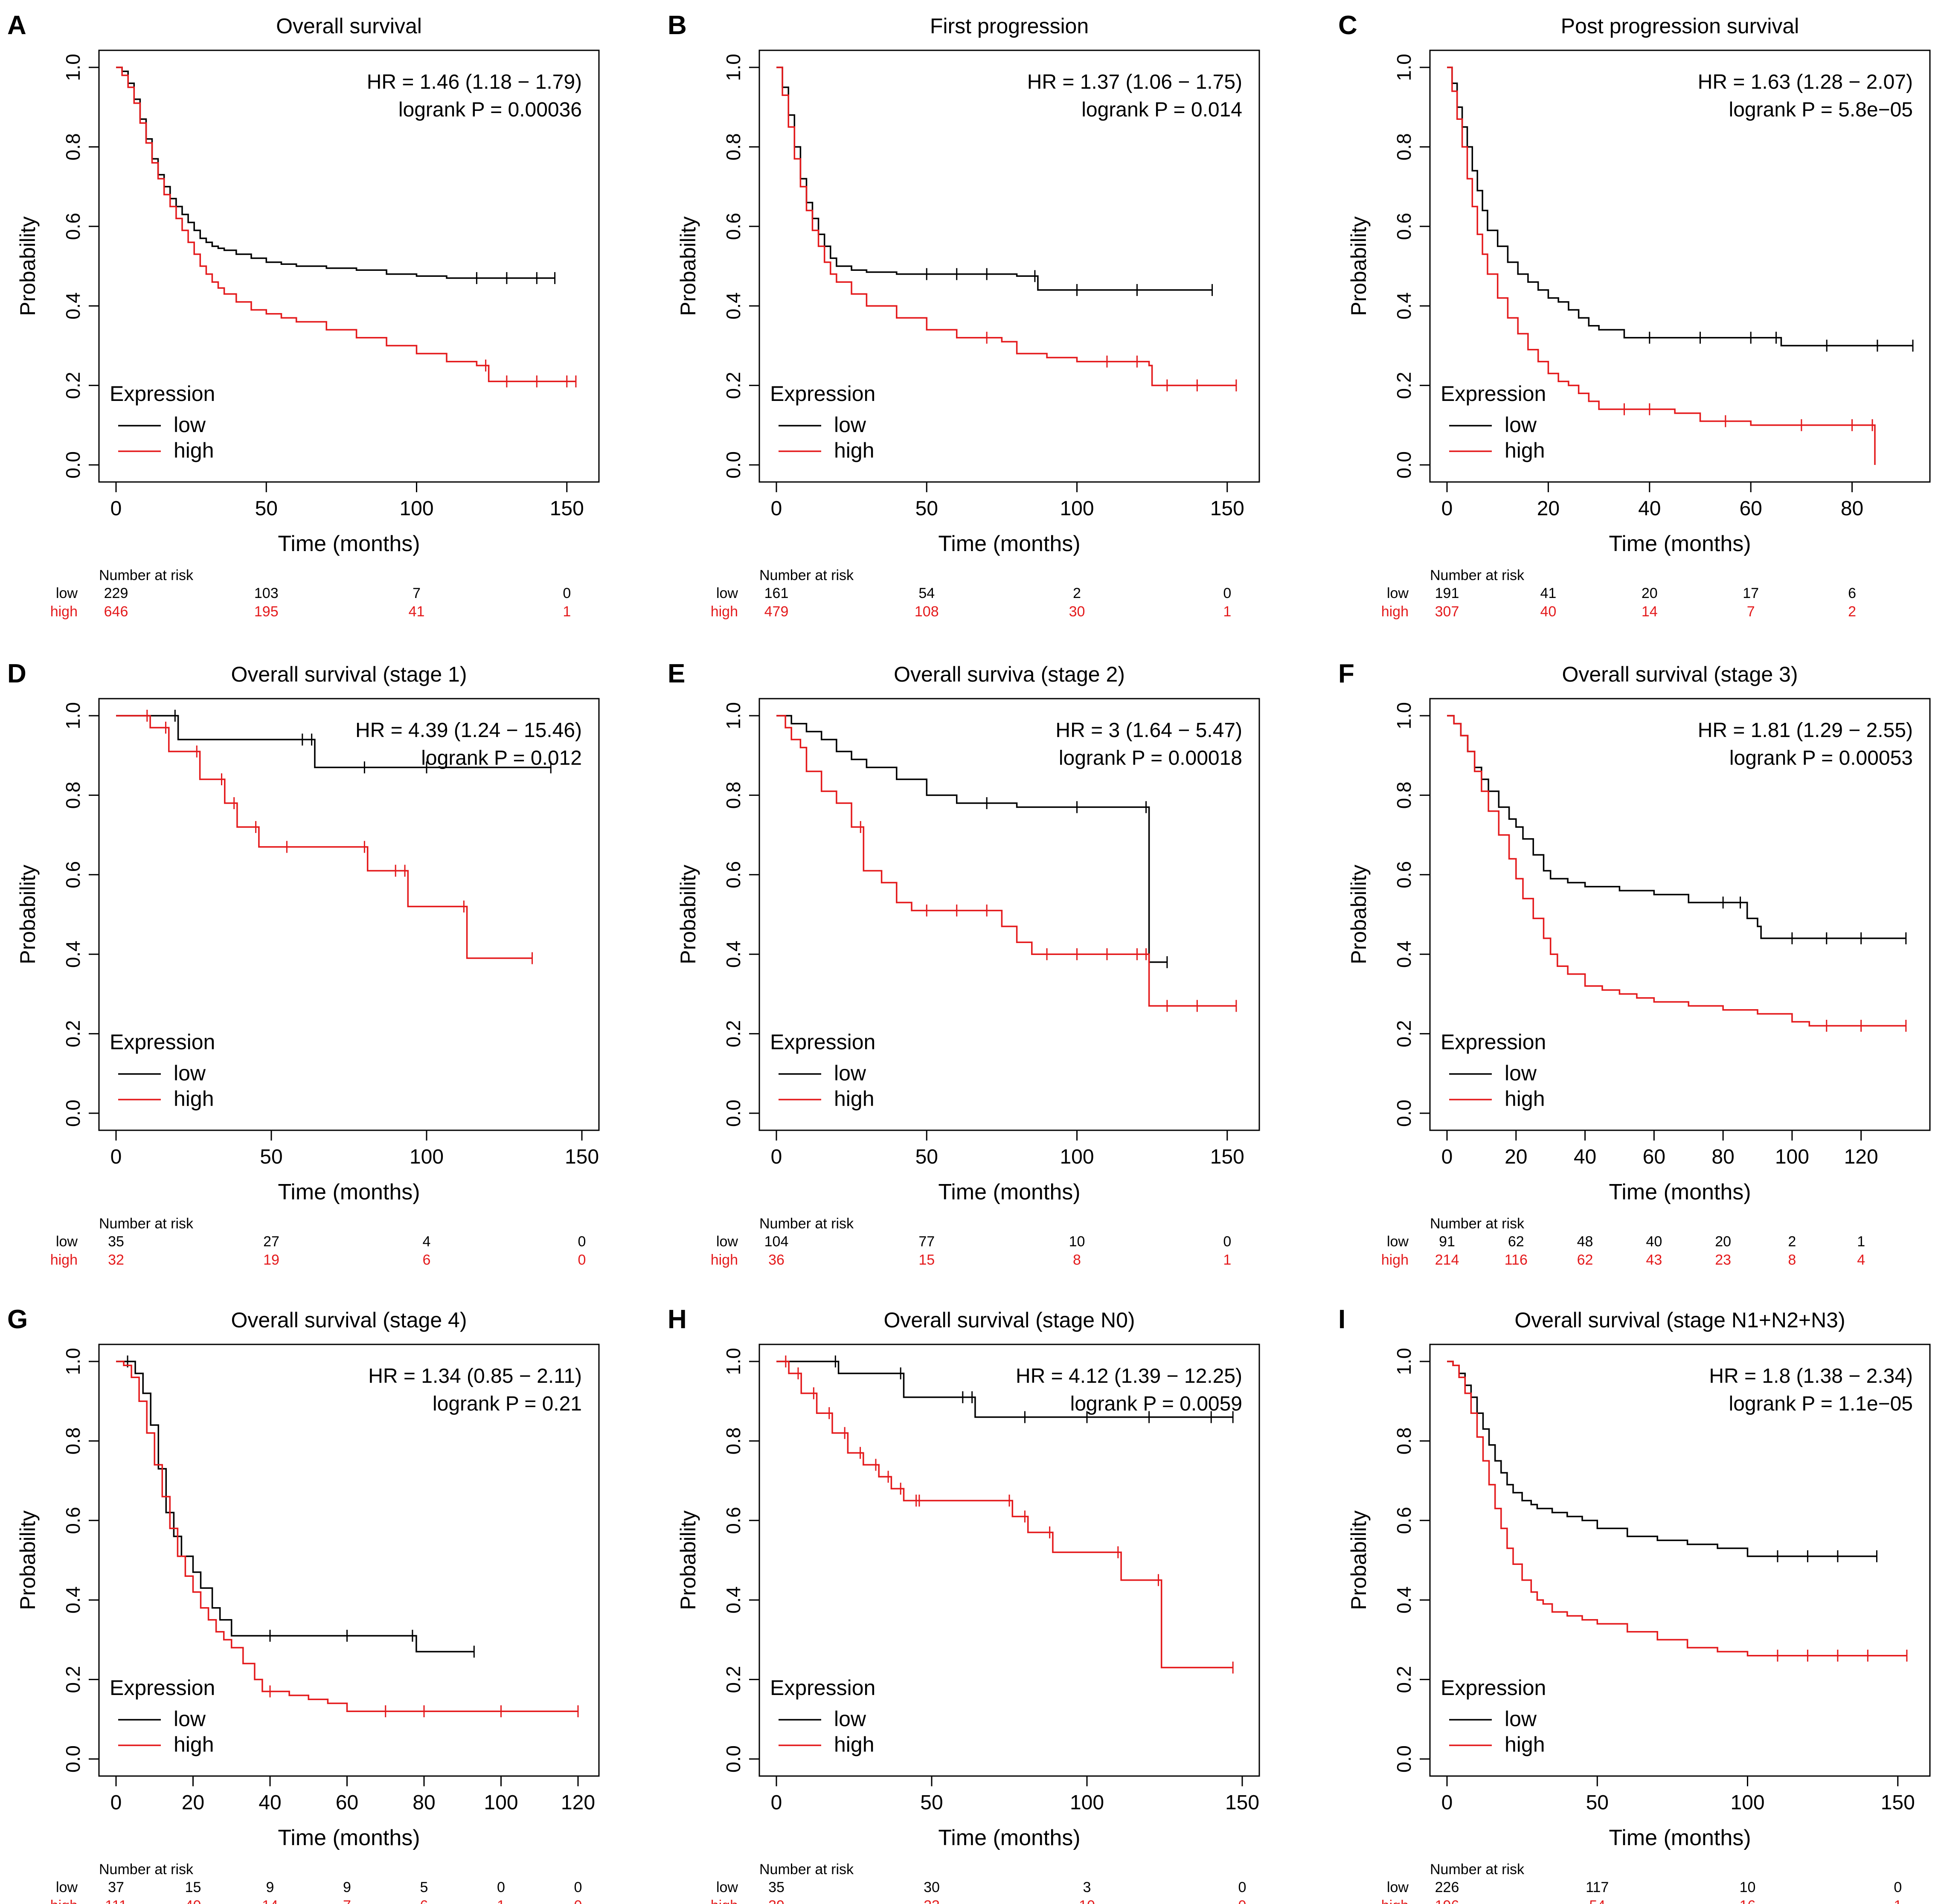 The height and width of the screenshot is (1904, 1941). I want to click on risk-count-high: 111, so click(116, 1901).